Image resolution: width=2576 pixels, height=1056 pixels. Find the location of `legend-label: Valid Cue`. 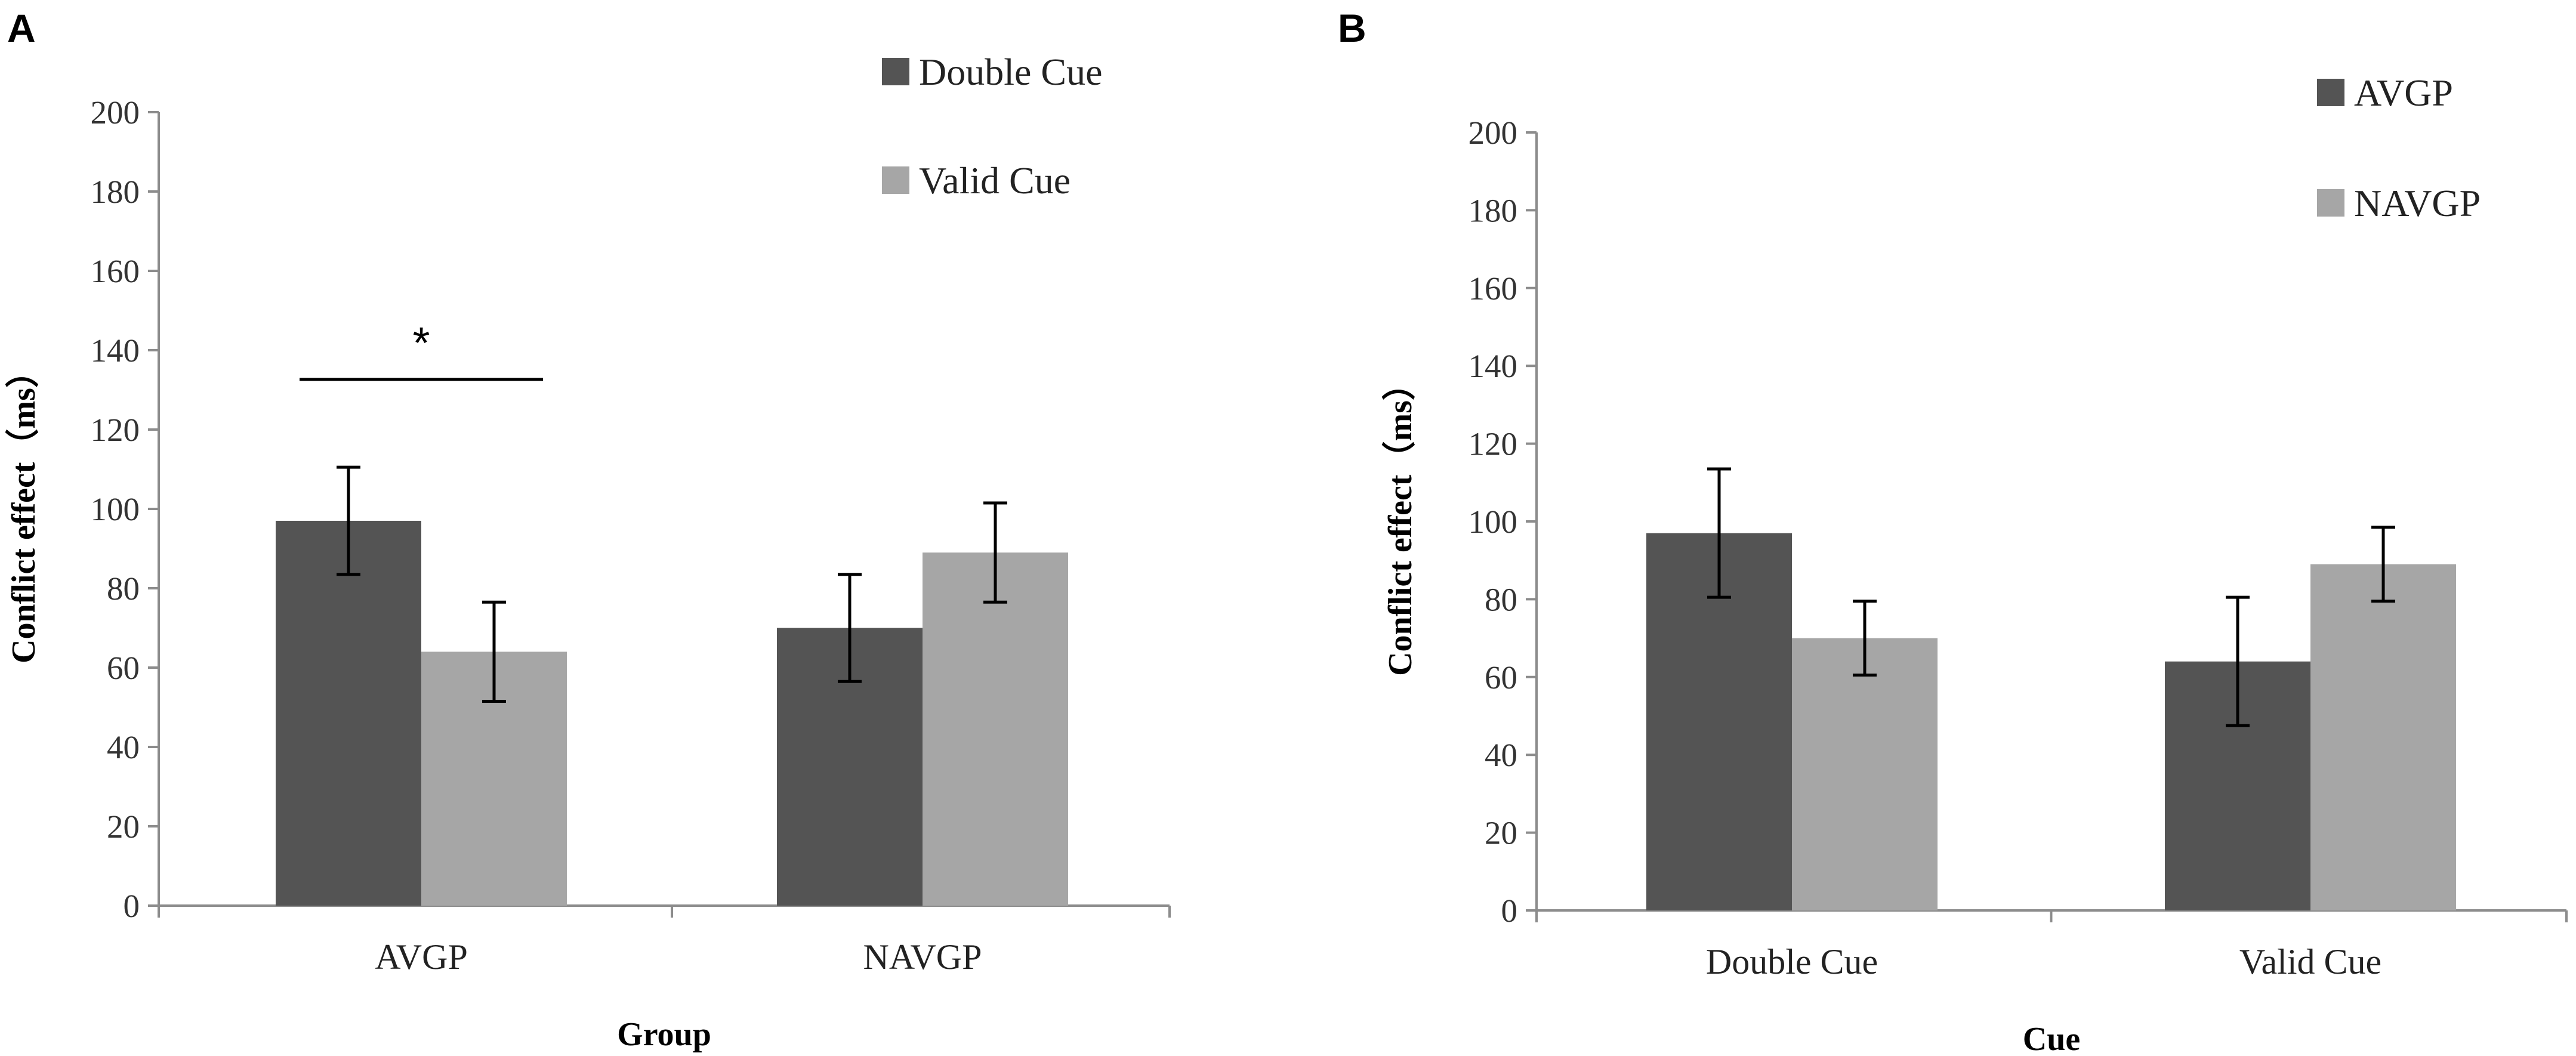

legend-label: Valid Cue is located at coordinates (995, 180).